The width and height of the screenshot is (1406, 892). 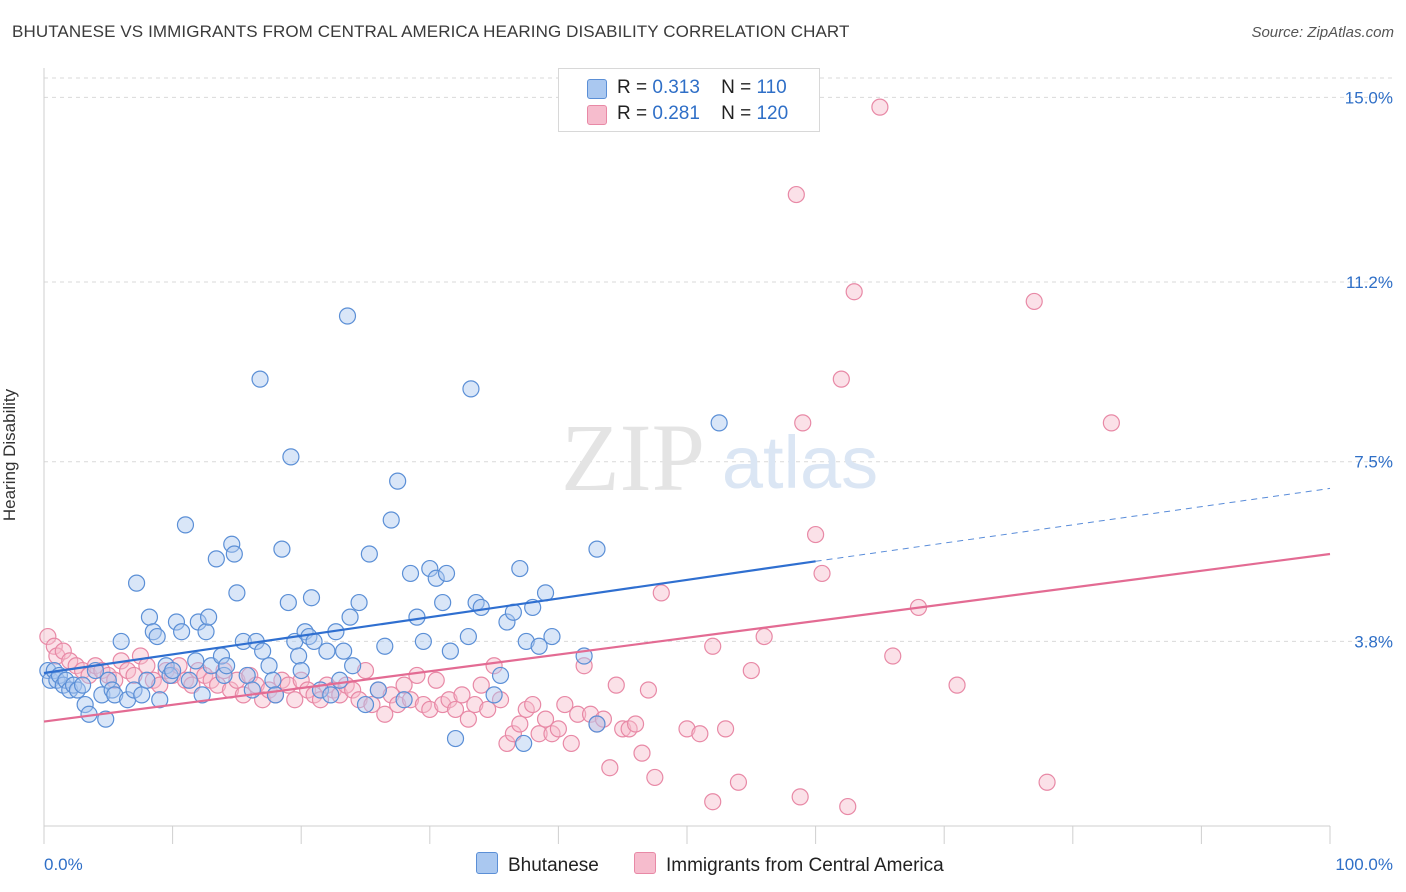 What do you see at coordinates (597, 115) in the screenshot?
I see `legend-swatch-pink` at bounding box center [597, 115].